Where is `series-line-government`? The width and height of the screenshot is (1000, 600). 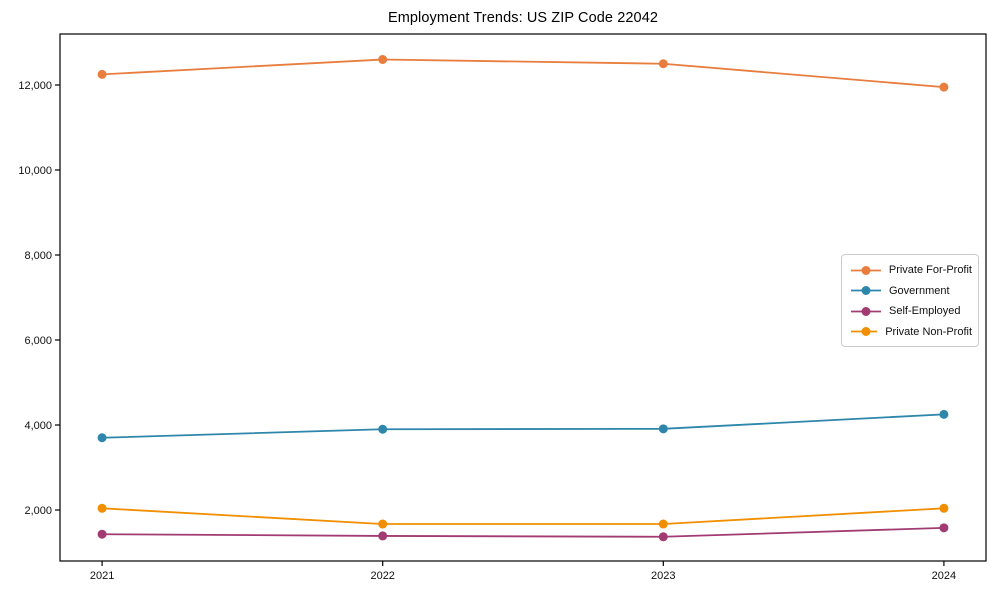
series-line-government is located at coordinates (523, 426).